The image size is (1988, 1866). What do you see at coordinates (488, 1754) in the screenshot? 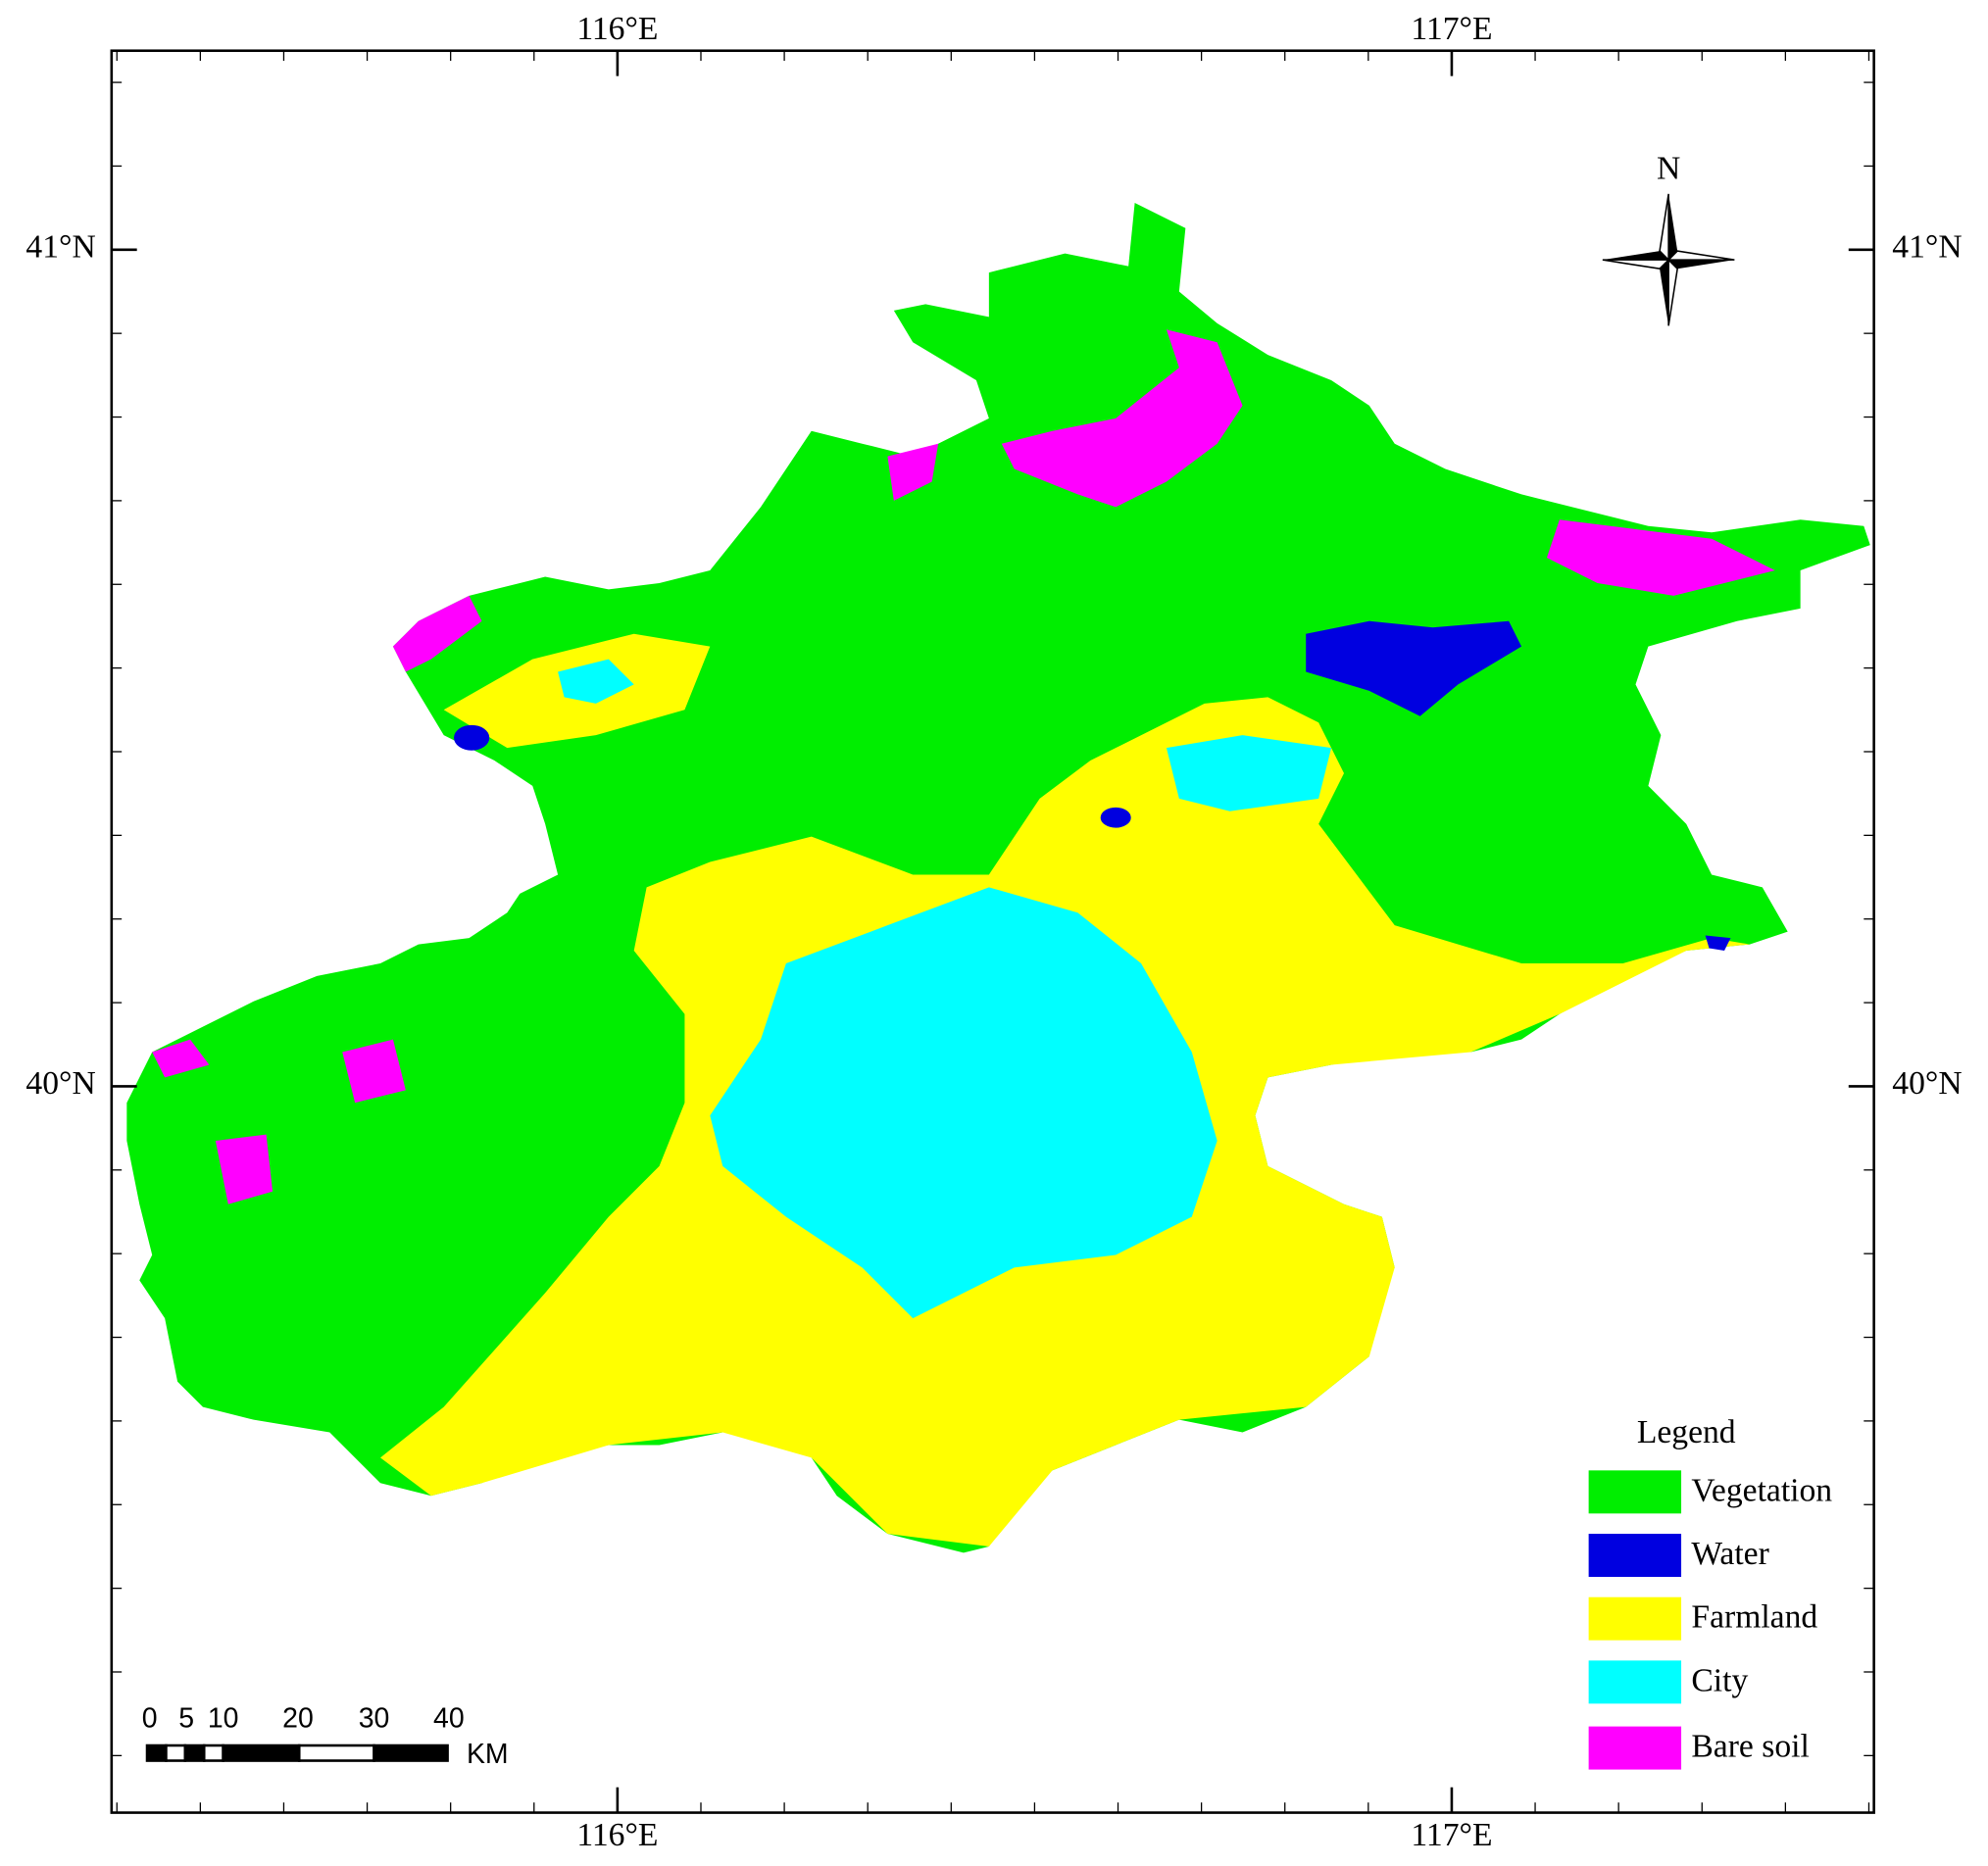
I see `scale-unit: KM` at bounding box center [488, 1754].